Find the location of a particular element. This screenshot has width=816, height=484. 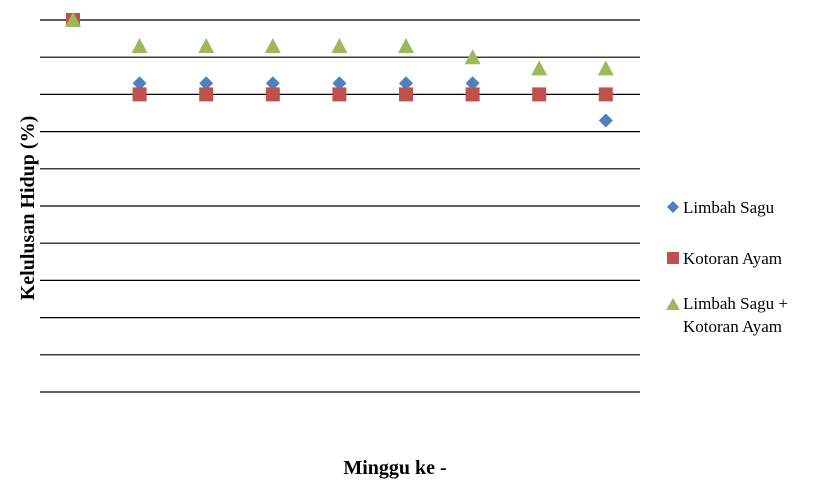

legend-marker-kotoran-ayam is located at coordinates (673, 258).